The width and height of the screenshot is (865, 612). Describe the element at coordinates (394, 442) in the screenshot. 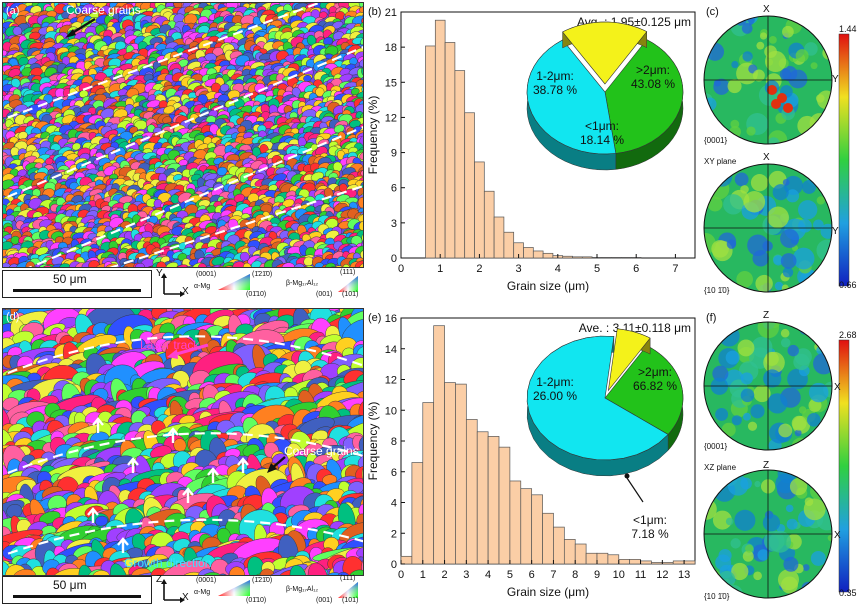

I see `y-tick-label: 8` at that location.